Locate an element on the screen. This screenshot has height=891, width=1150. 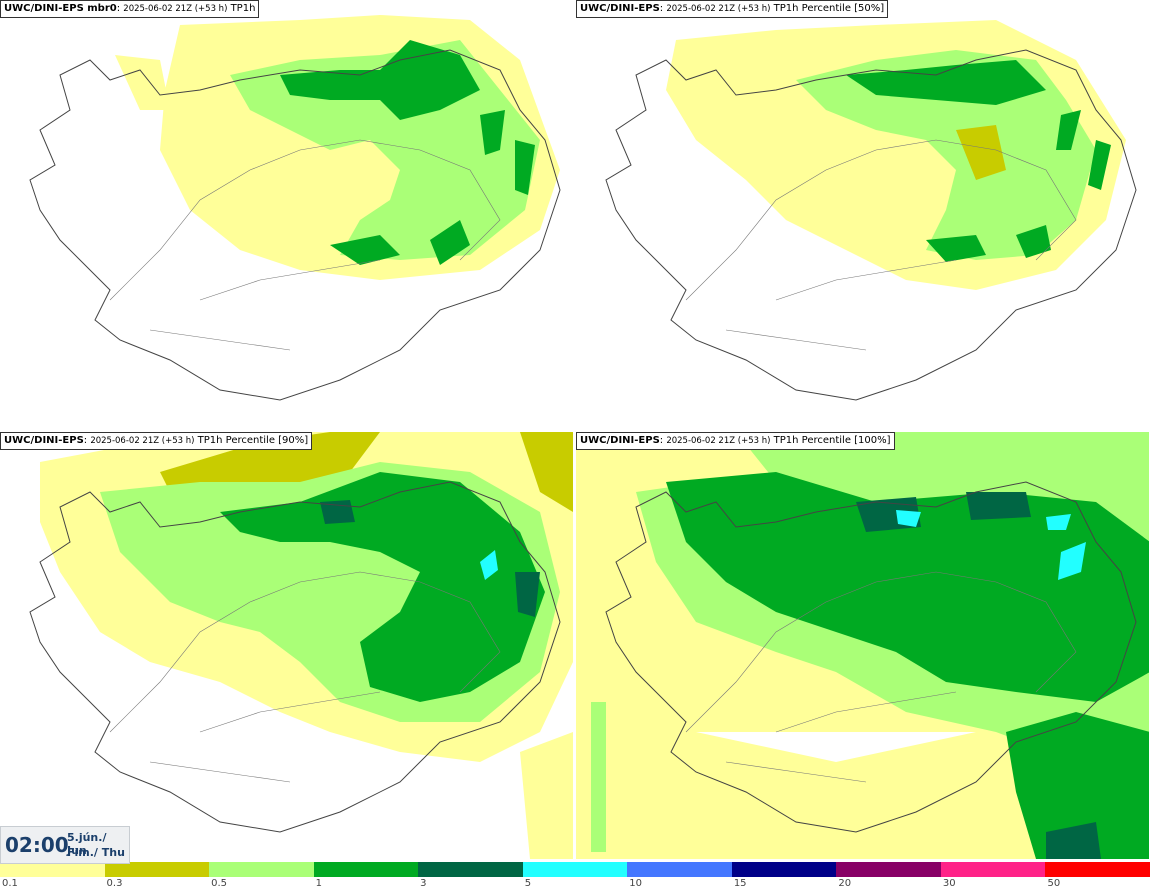
legend-tick-label: 0.3 is located at coordinates (114, 883).